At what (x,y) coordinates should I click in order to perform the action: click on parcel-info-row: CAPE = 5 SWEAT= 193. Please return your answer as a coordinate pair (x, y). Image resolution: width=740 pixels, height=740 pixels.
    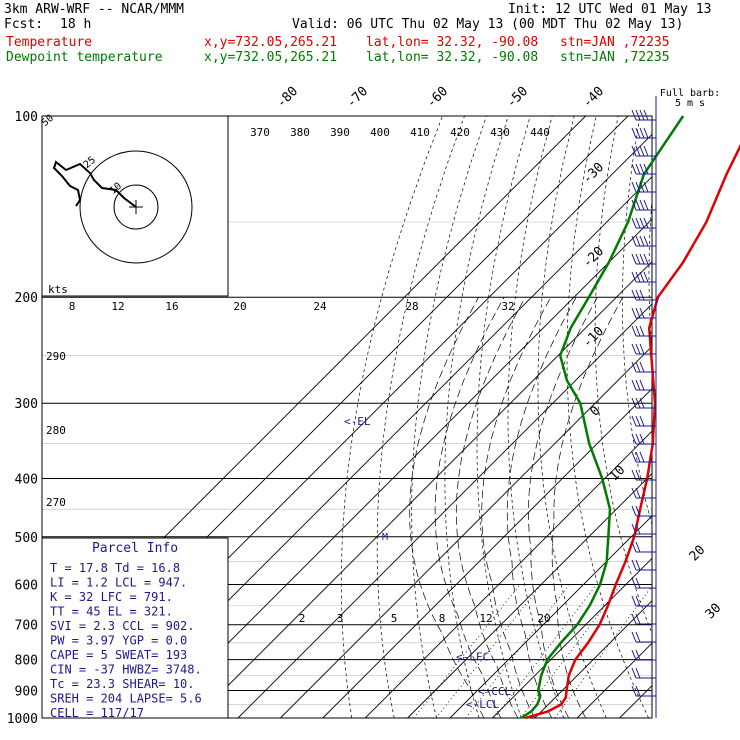
    Looking at the image, I should click on (118, 655).